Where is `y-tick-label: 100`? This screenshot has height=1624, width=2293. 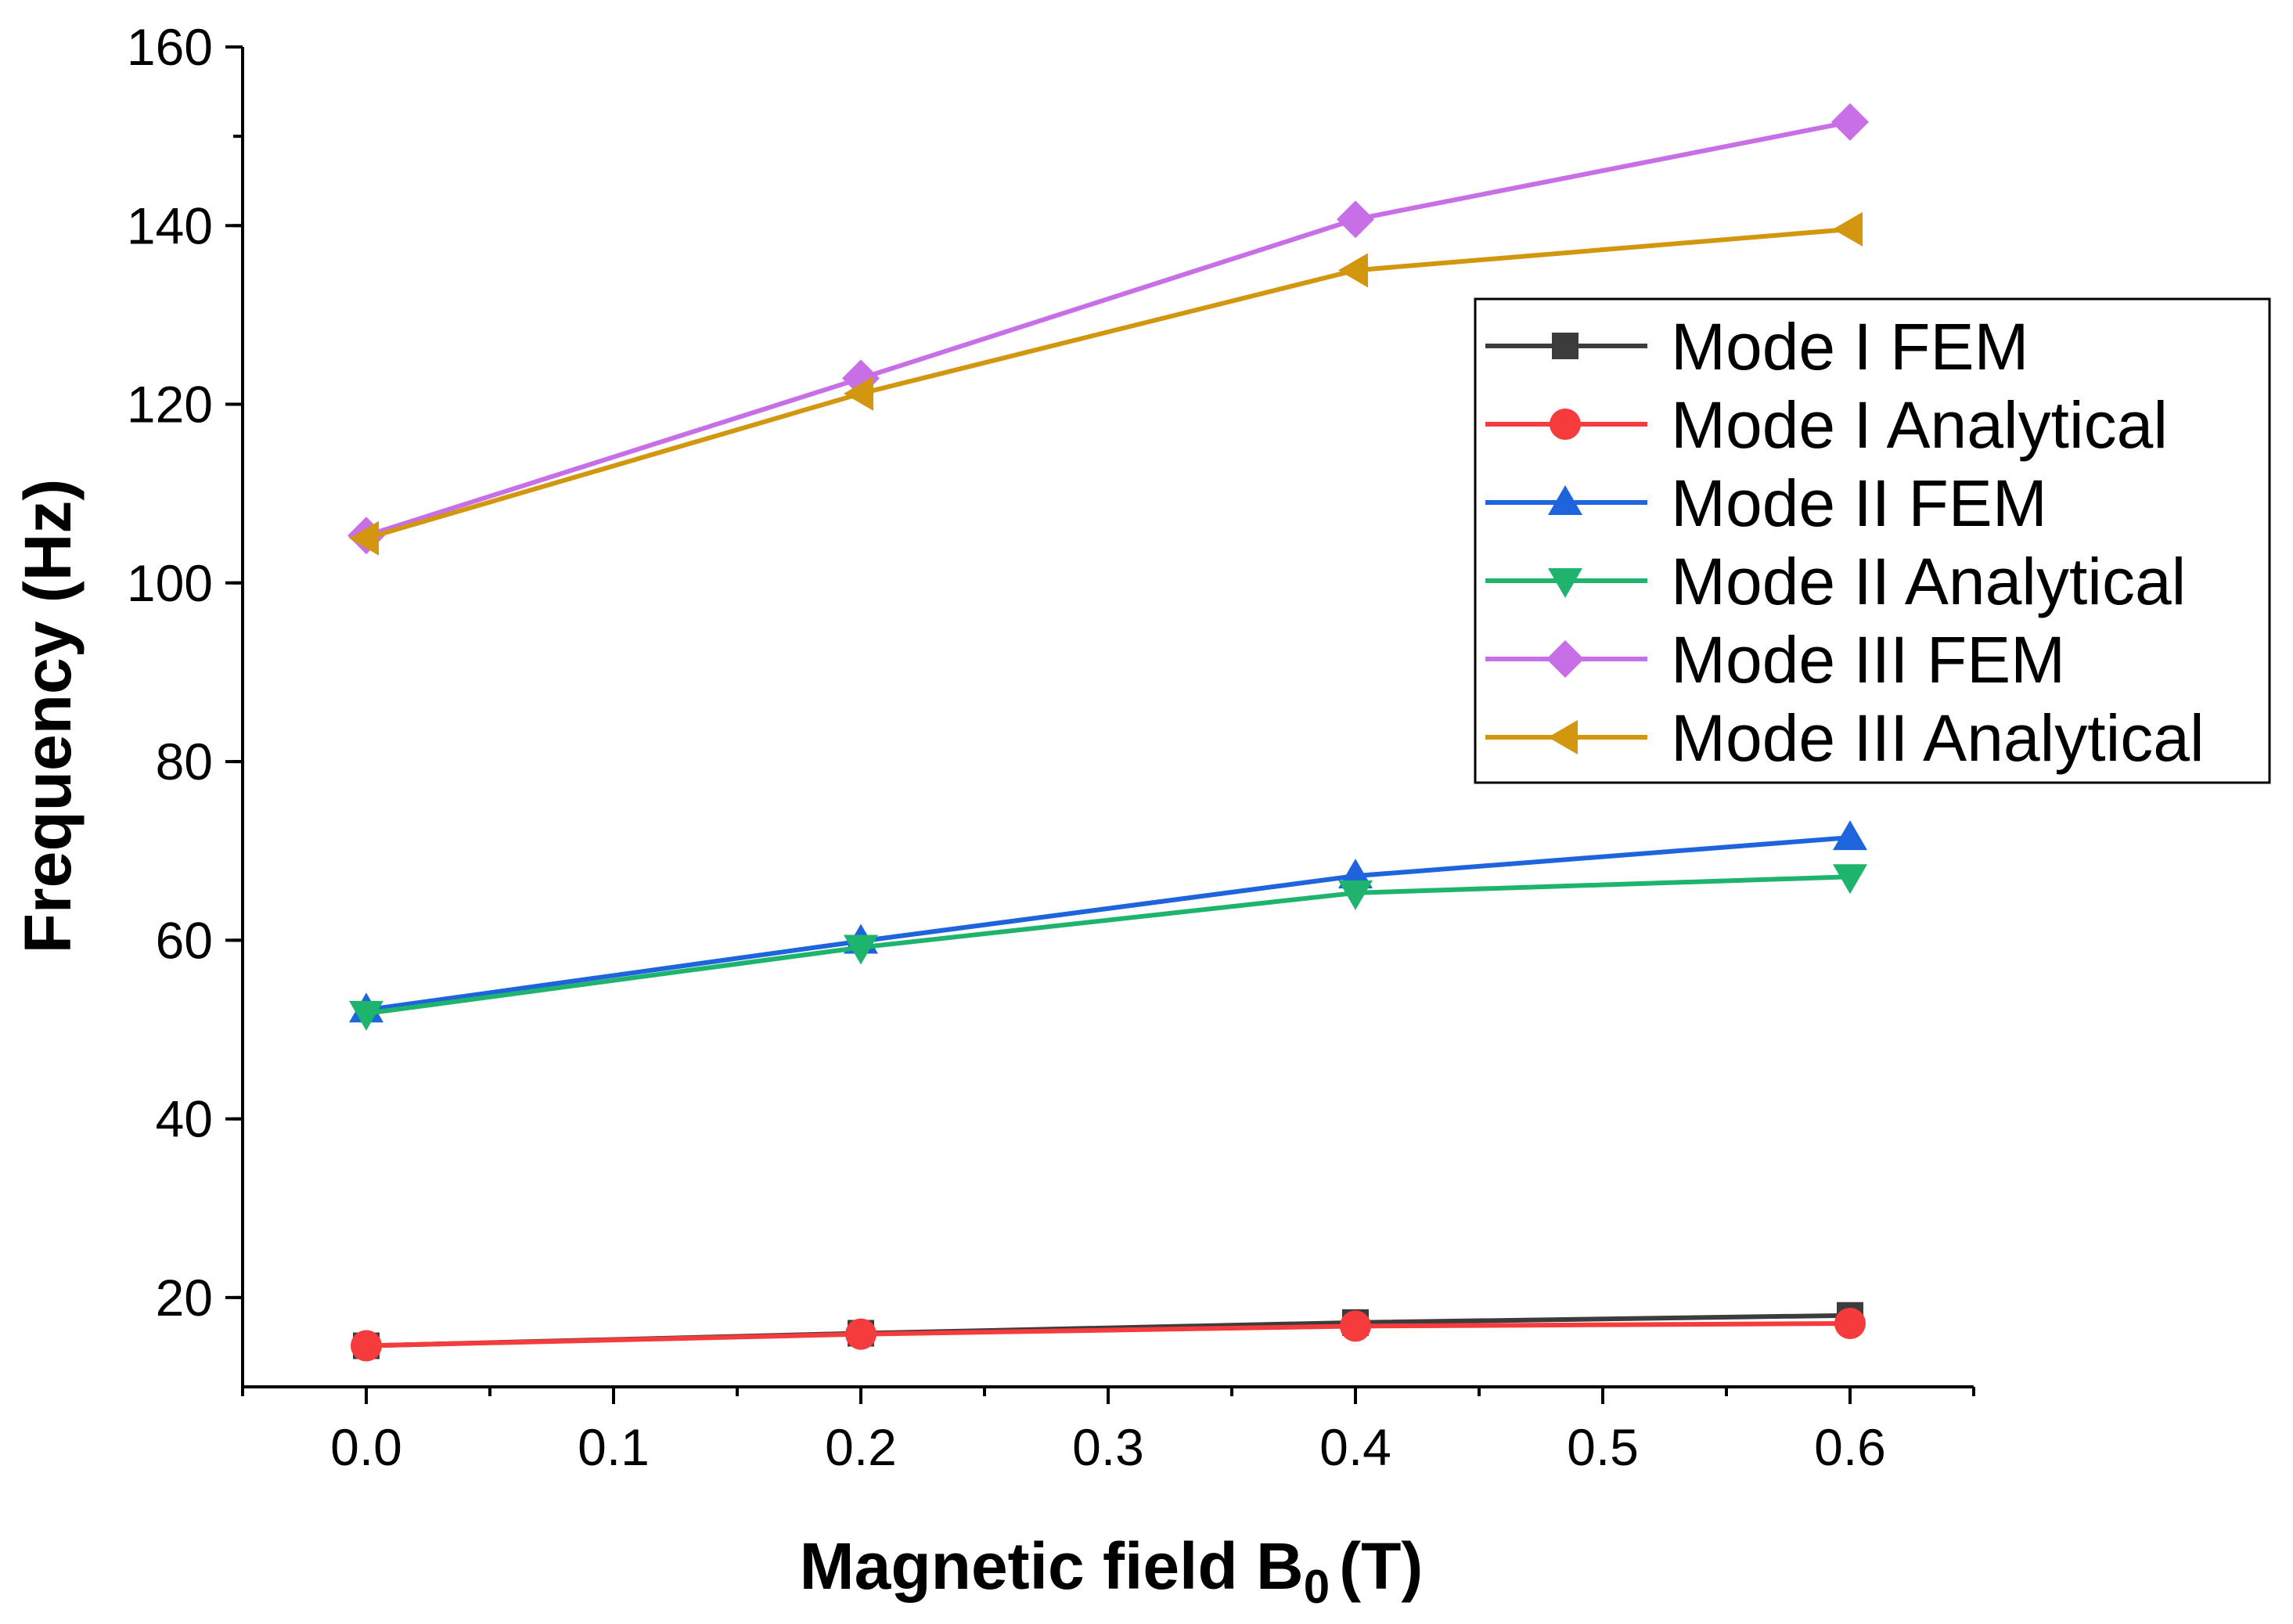 y-tick-label: 100 is located at coordinates (170, 583).